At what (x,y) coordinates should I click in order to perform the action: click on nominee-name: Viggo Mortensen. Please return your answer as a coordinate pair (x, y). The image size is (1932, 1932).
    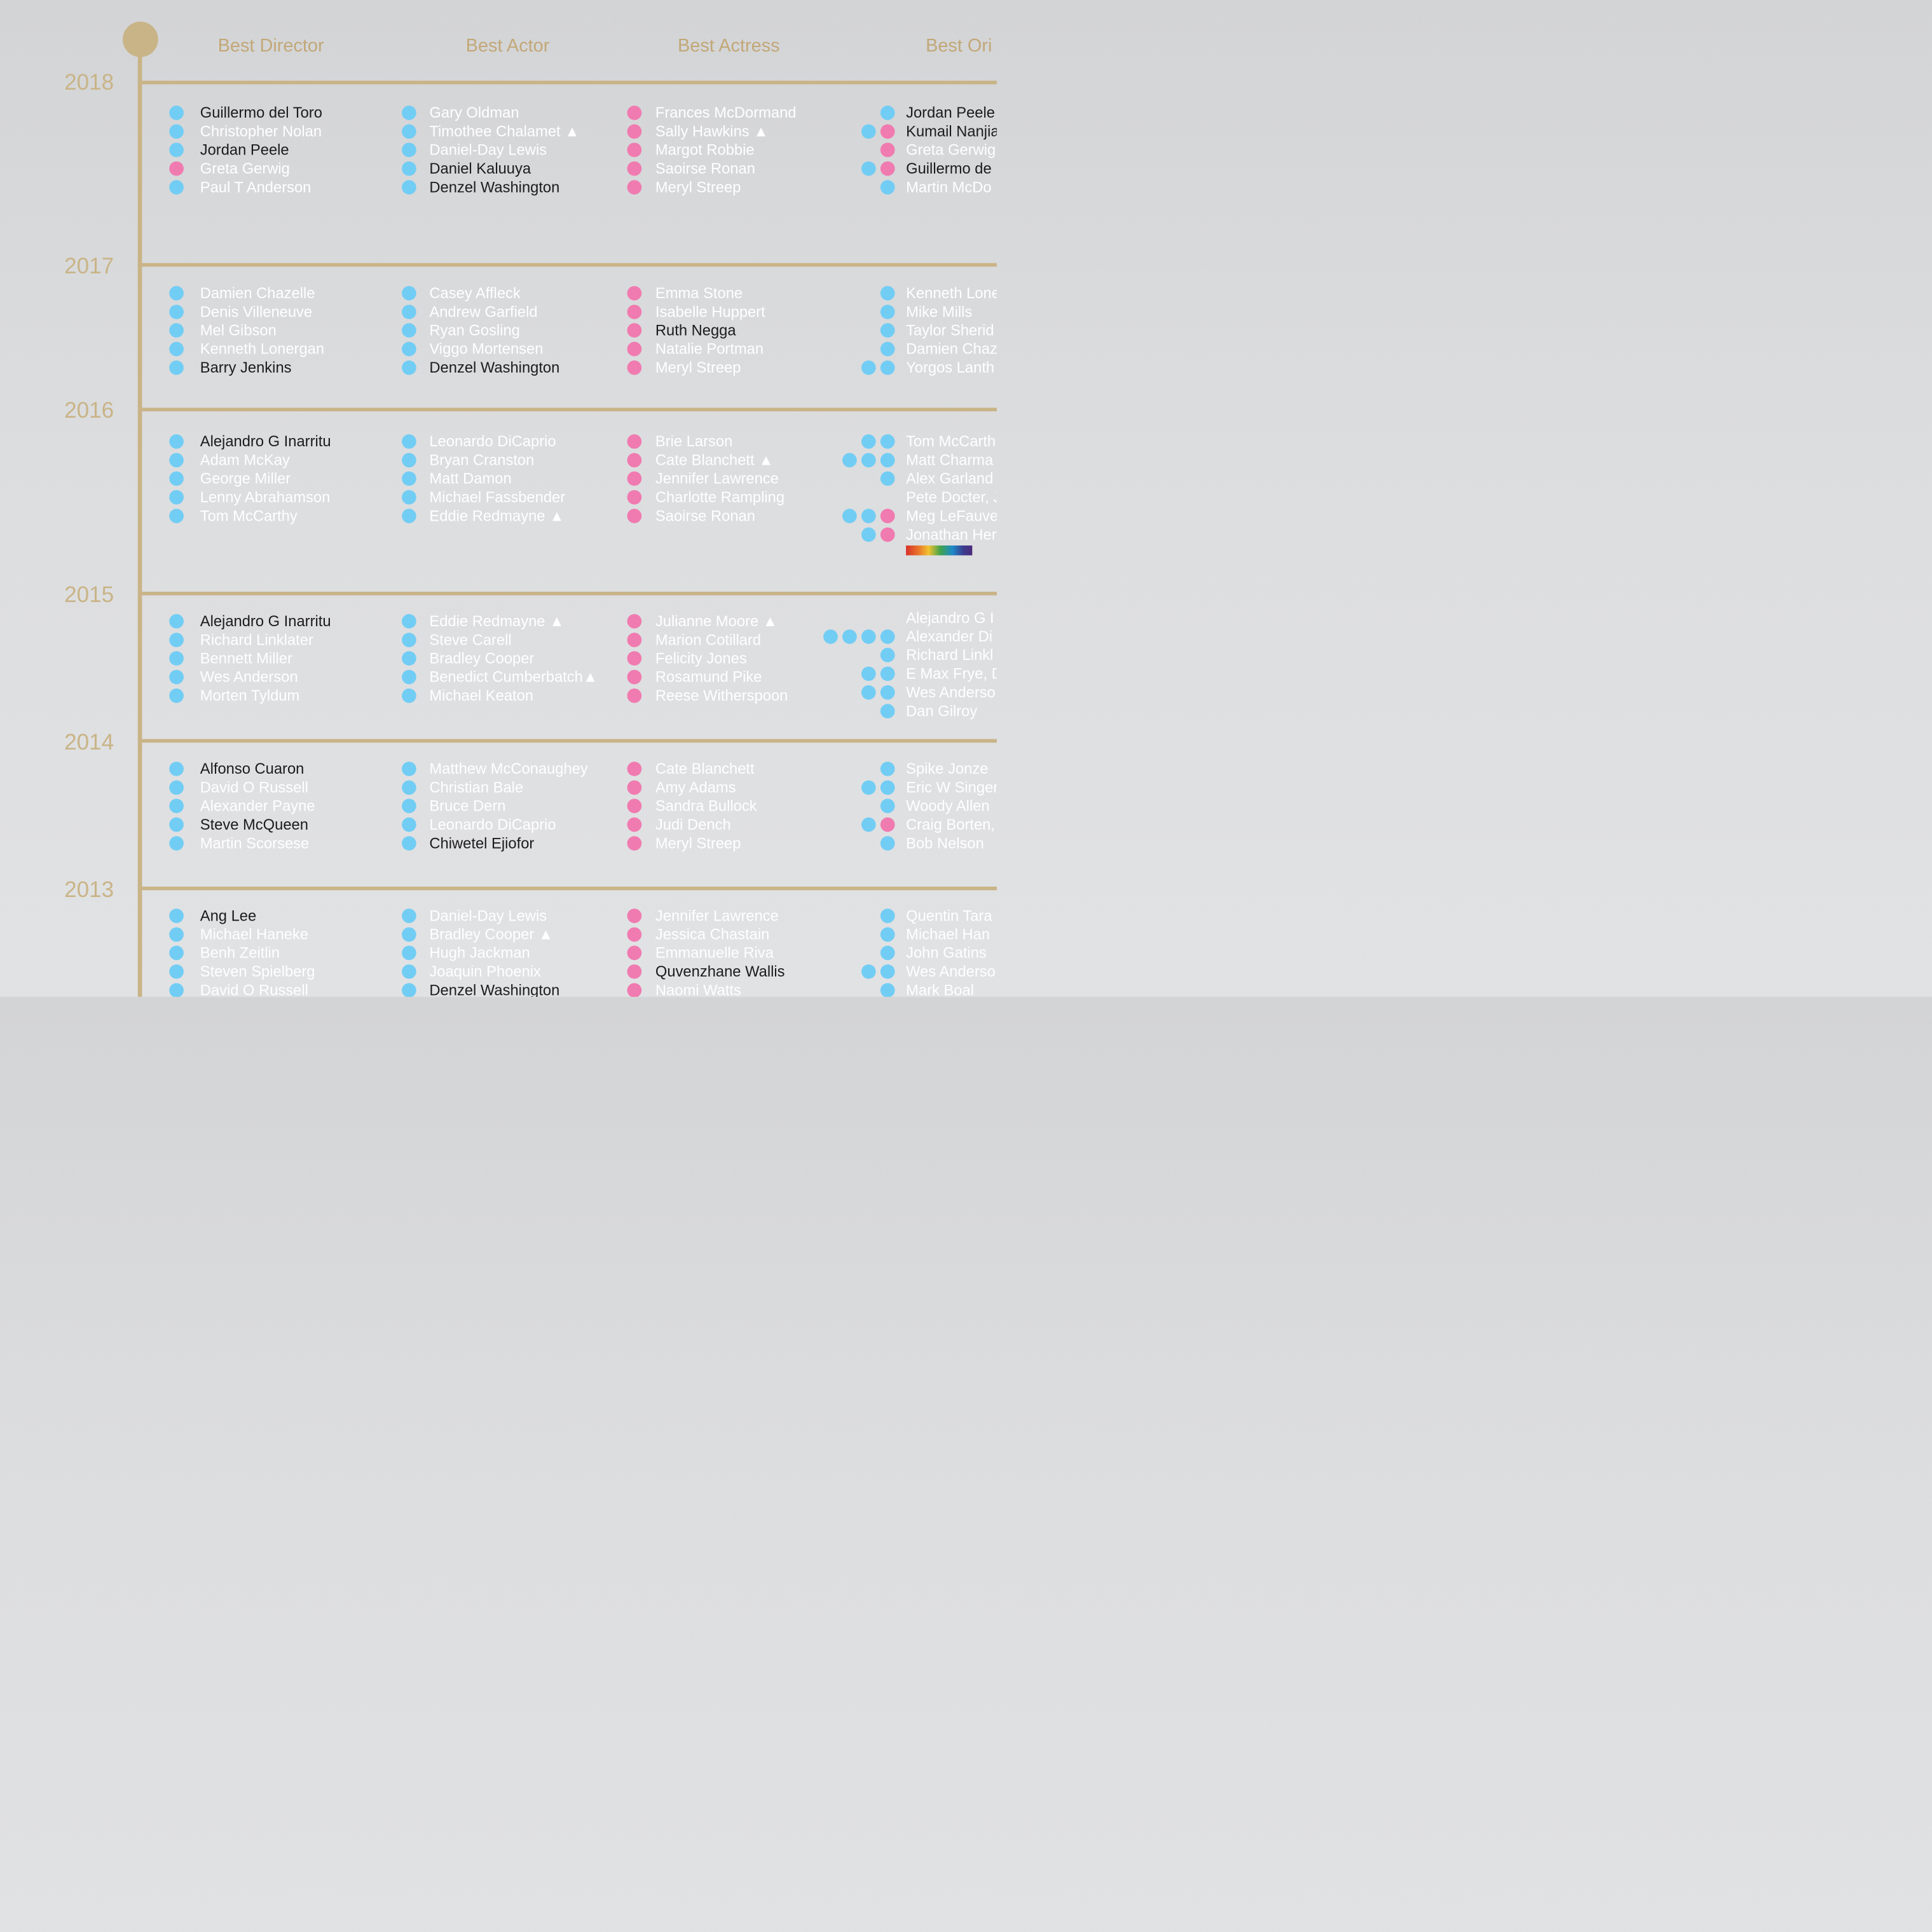
    Looking at the image, I should click on (486, 348).